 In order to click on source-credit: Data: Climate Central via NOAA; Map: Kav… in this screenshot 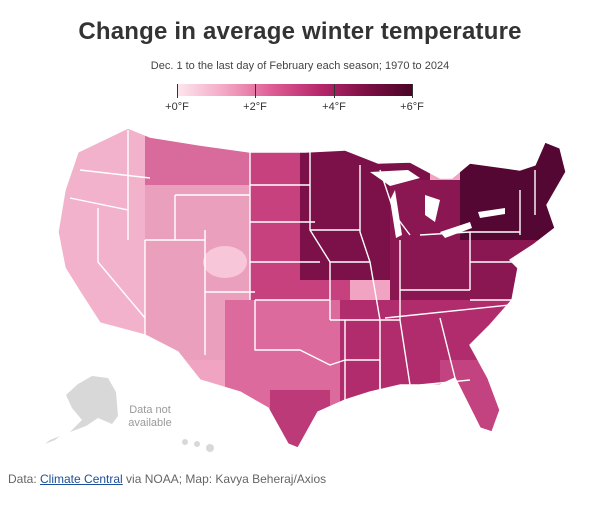, I will do `click(167, 479)`.